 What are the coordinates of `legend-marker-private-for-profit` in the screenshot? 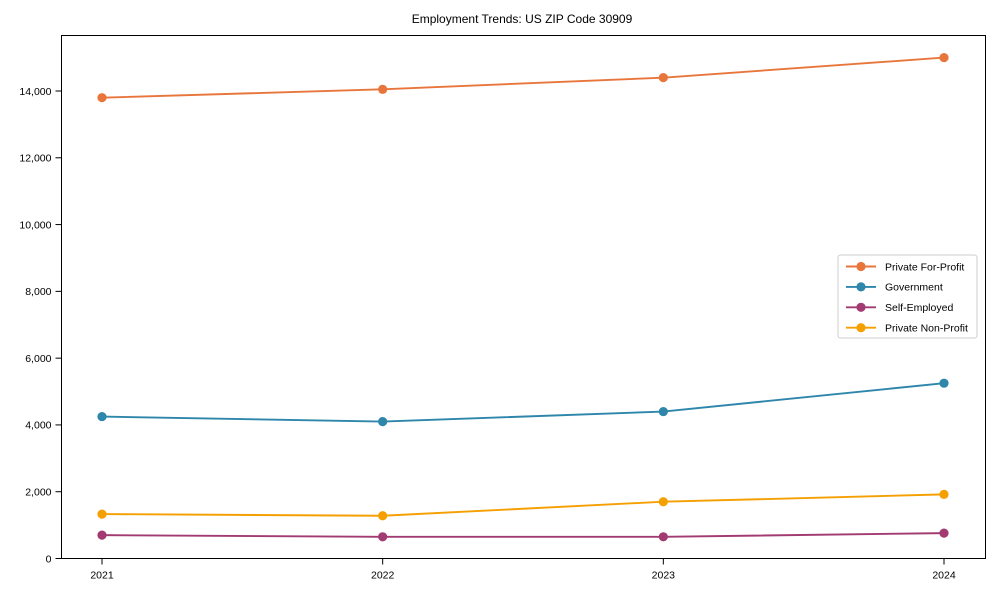 It's located at (861, 266).